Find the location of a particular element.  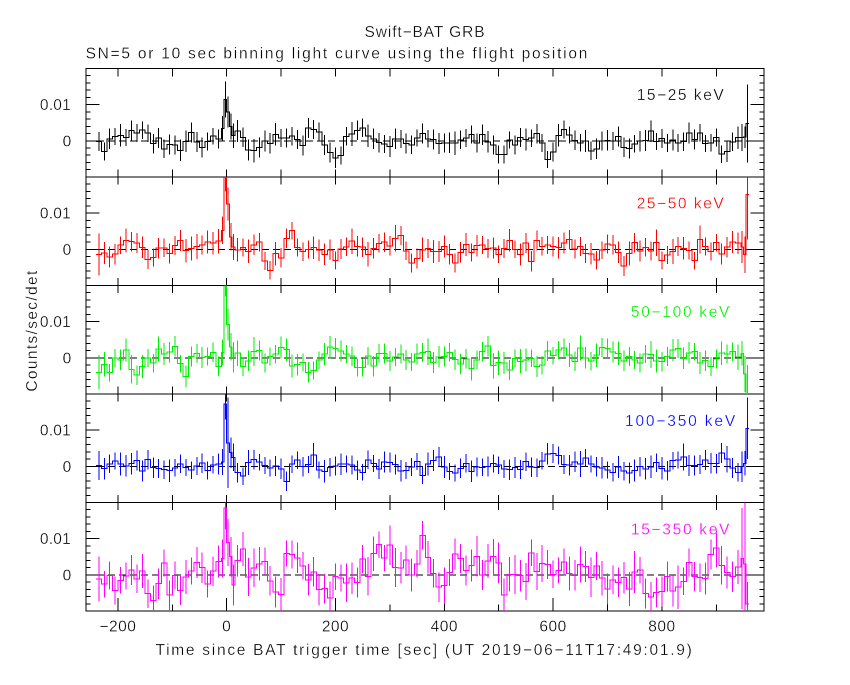

svg-text: 15−350 keV is located at coordinates (681, 529).